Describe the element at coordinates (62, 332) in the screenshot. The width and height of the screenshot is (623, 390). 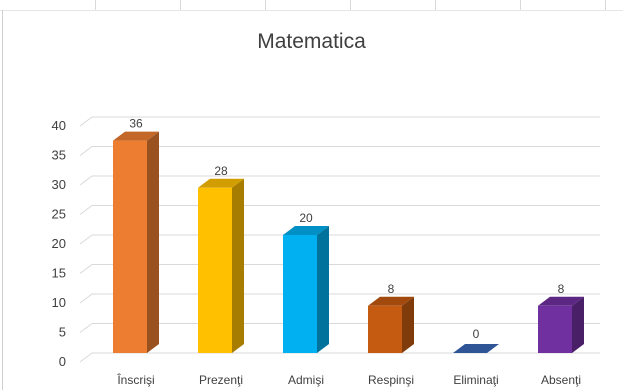
I see `y-tick-label: 5` at that location.